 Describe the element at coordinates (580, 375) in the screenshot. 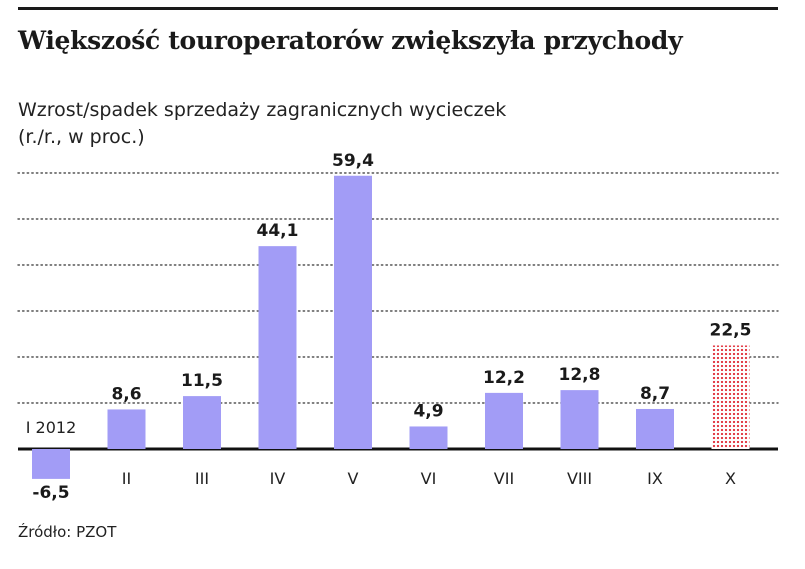

I see `value-label: 12,8` at that location.